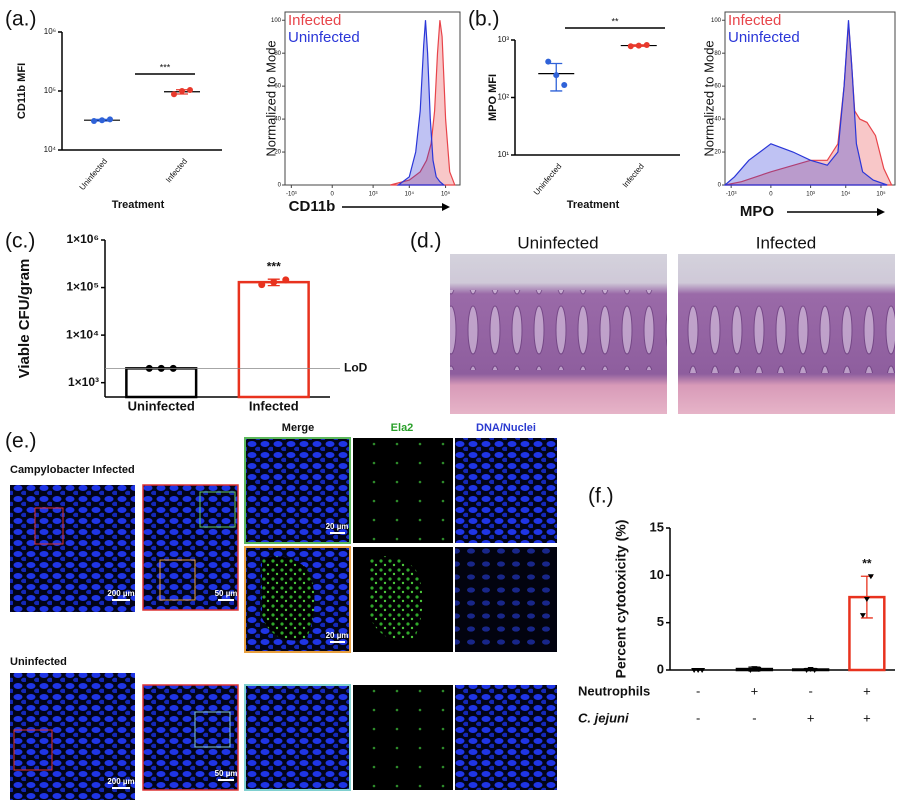 The image size is (900, 808). What do you see at coordinates (38, 662) in the screenshot?
I see `row-title: Uninfected` at bounding box center [38, 662].